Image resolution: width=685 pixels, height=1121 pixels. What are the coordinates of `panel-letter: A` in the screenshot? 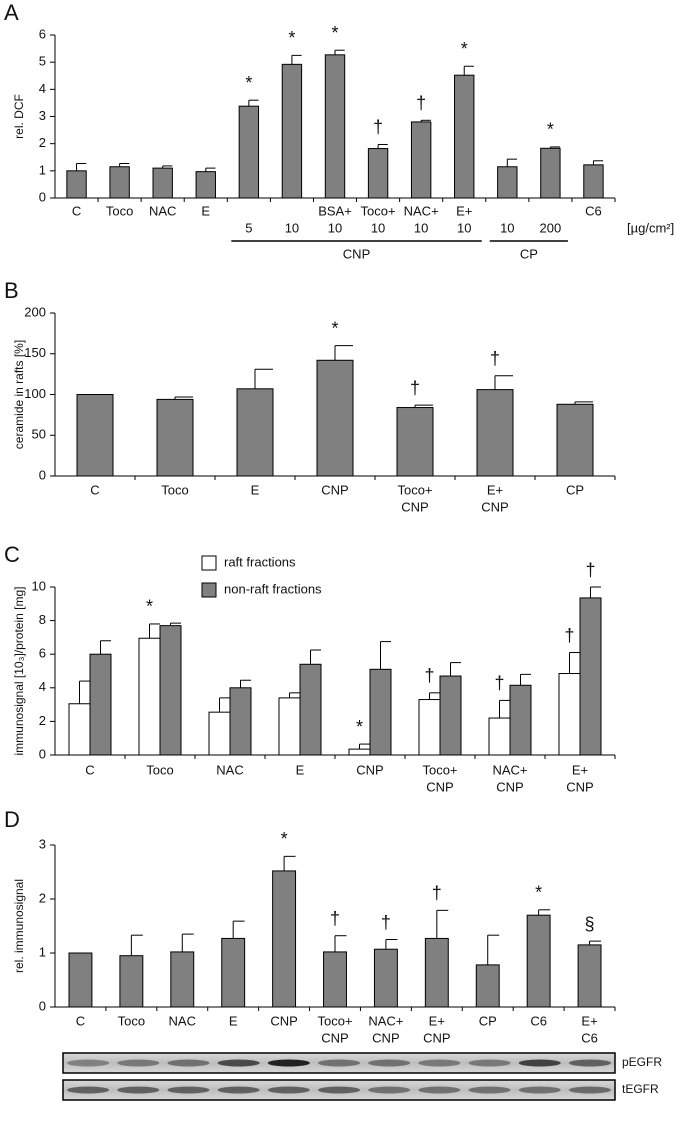 It's located at (11, 12).